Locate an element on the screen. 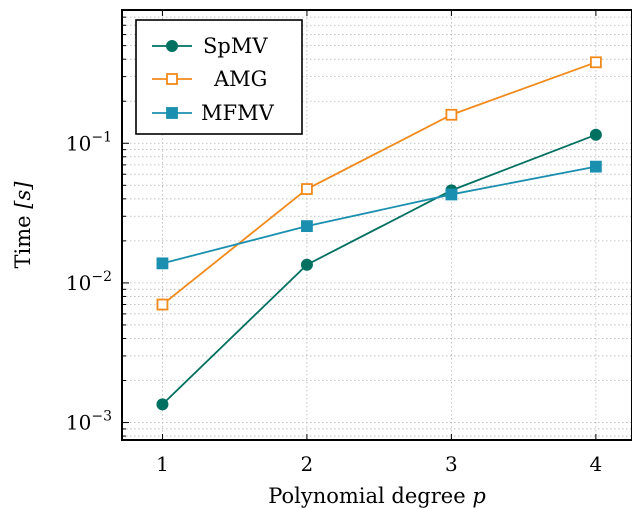 The image size is (632, 509). legend-marker-spmv is located at coordinates (172, 46).